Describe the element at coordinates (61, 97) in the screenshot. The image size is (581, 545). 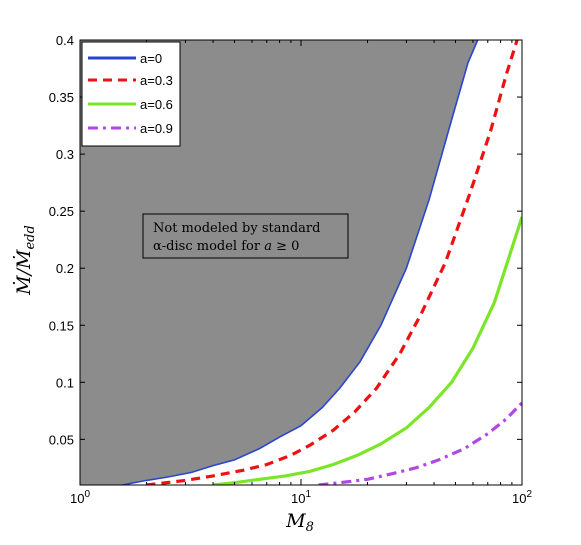
I see `y-tick-label: 0.35` at that location.